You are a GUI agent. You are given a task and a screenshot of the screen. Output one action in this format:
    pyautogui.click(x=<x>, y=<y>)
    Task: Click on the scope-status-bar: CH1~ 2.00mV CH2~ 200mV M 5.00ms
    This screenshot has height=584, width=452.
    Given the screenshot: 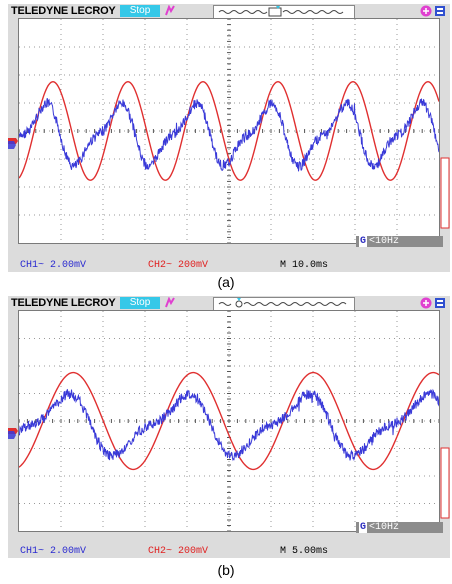 What is the action you would take?
    pyautogui.click(x=229, y=552)
    